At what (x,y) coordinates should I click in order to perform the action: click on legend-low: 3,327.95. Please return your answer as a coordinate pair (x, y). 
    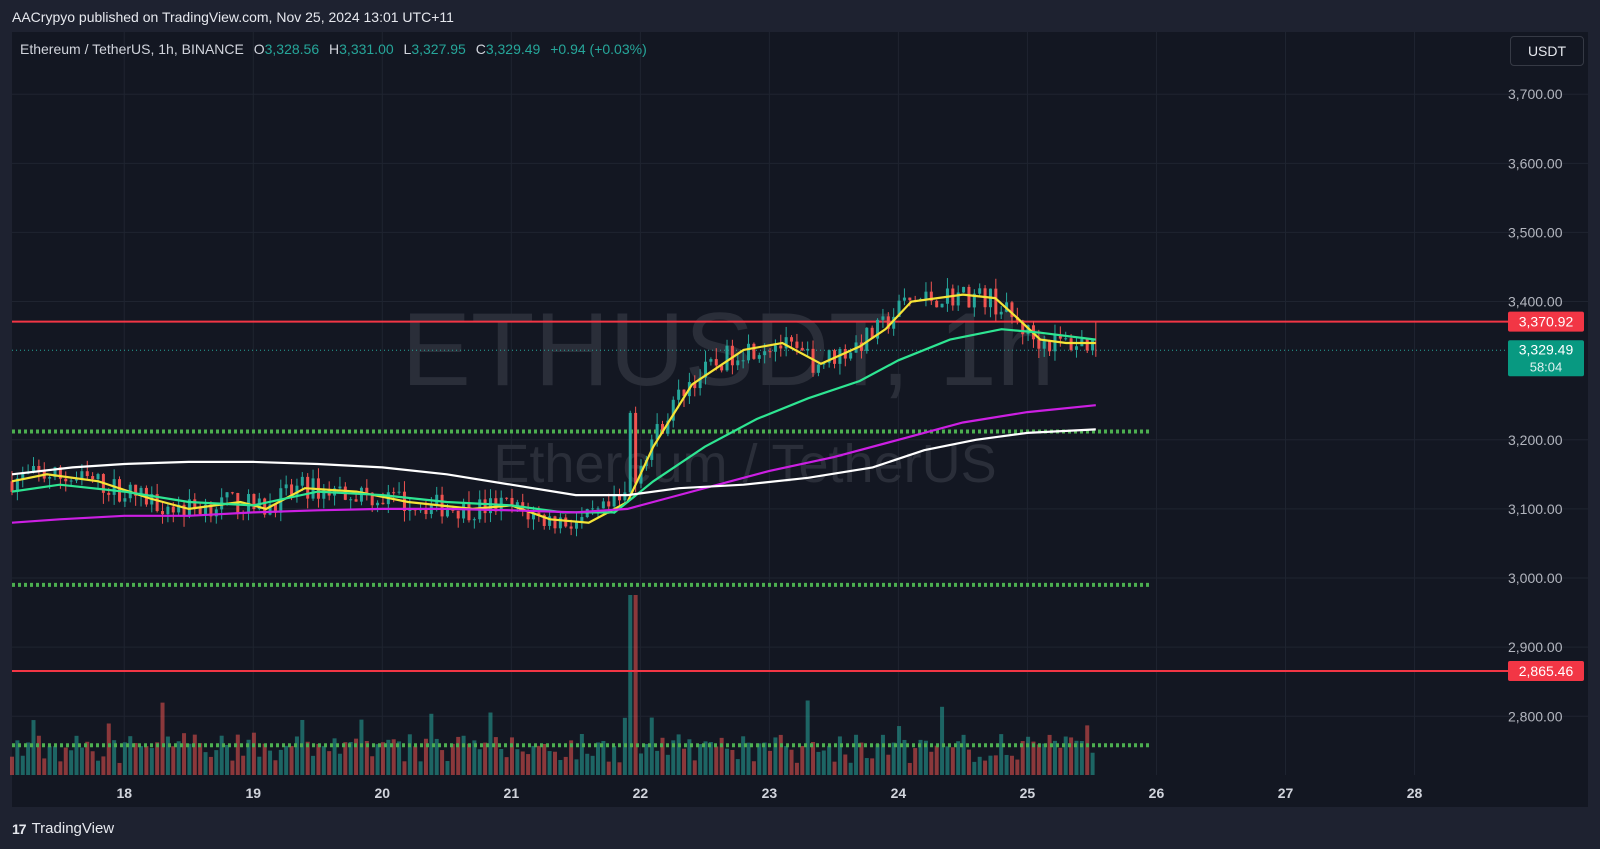
    Looking at the image, I should click on (438, 49).